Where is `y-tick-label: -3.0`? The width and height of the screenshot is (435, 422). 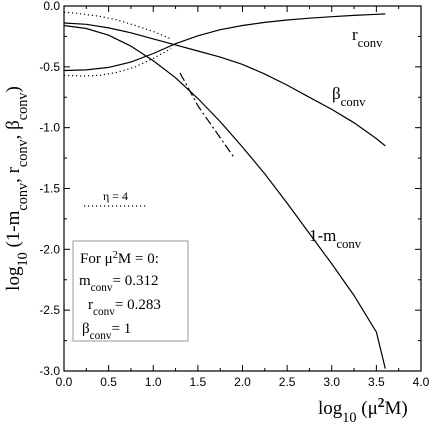
y-tick-label: -3.0 is located at coordinates (49, 371).